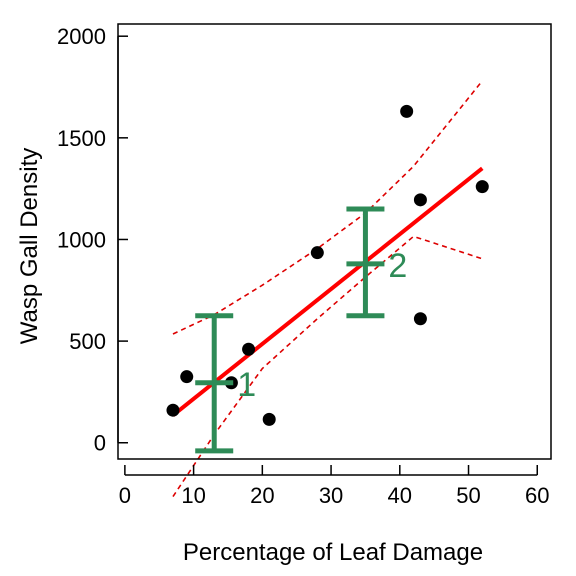 The width and height of the screenshot is (576, 576). I want to click on x-tick-label: 30, so click(331, 495).